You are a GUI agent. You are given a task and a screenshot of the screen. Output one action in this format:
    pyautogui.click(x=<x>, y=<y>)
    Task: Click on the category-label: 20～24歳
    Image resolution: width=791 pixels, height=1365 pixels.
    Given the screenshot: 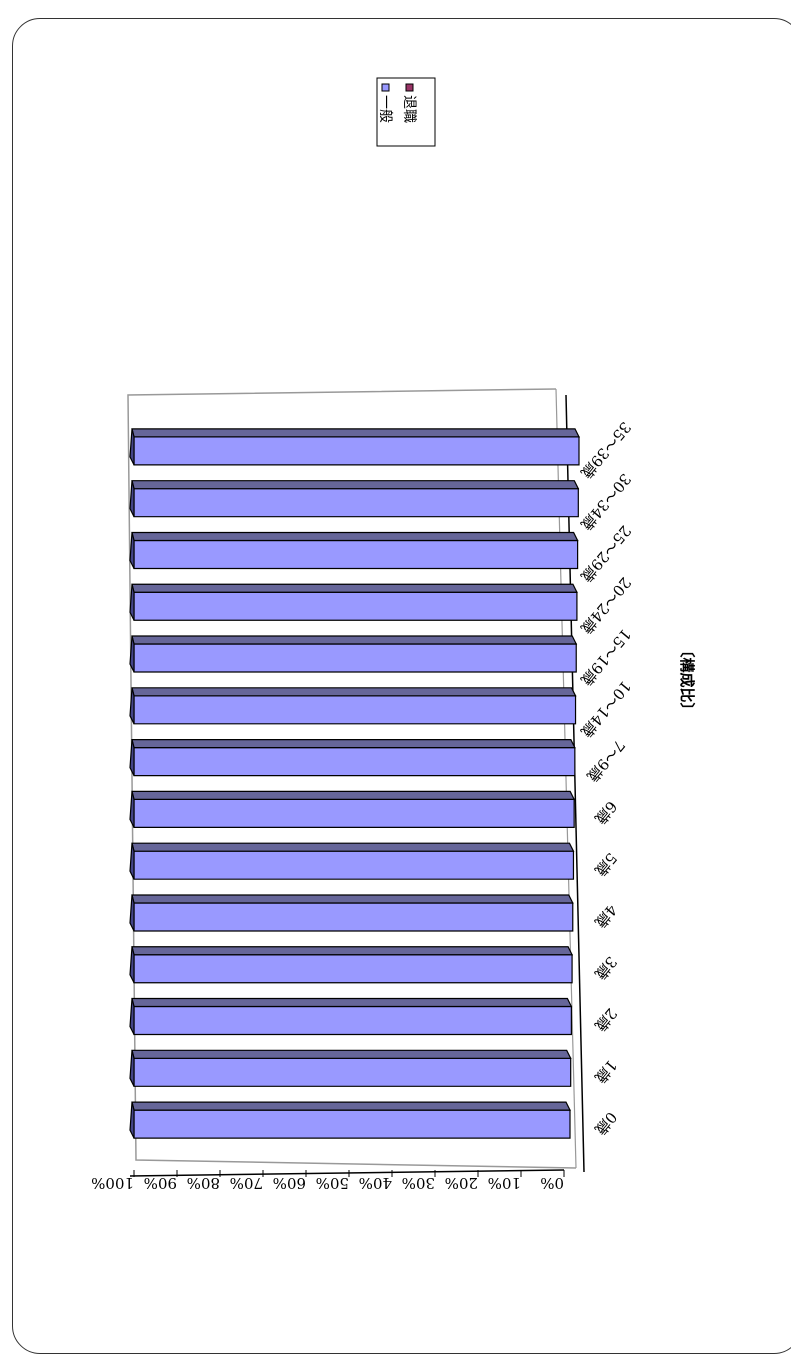 What is the action you would take?
    pyautogui.click(x=606, y=606)
    